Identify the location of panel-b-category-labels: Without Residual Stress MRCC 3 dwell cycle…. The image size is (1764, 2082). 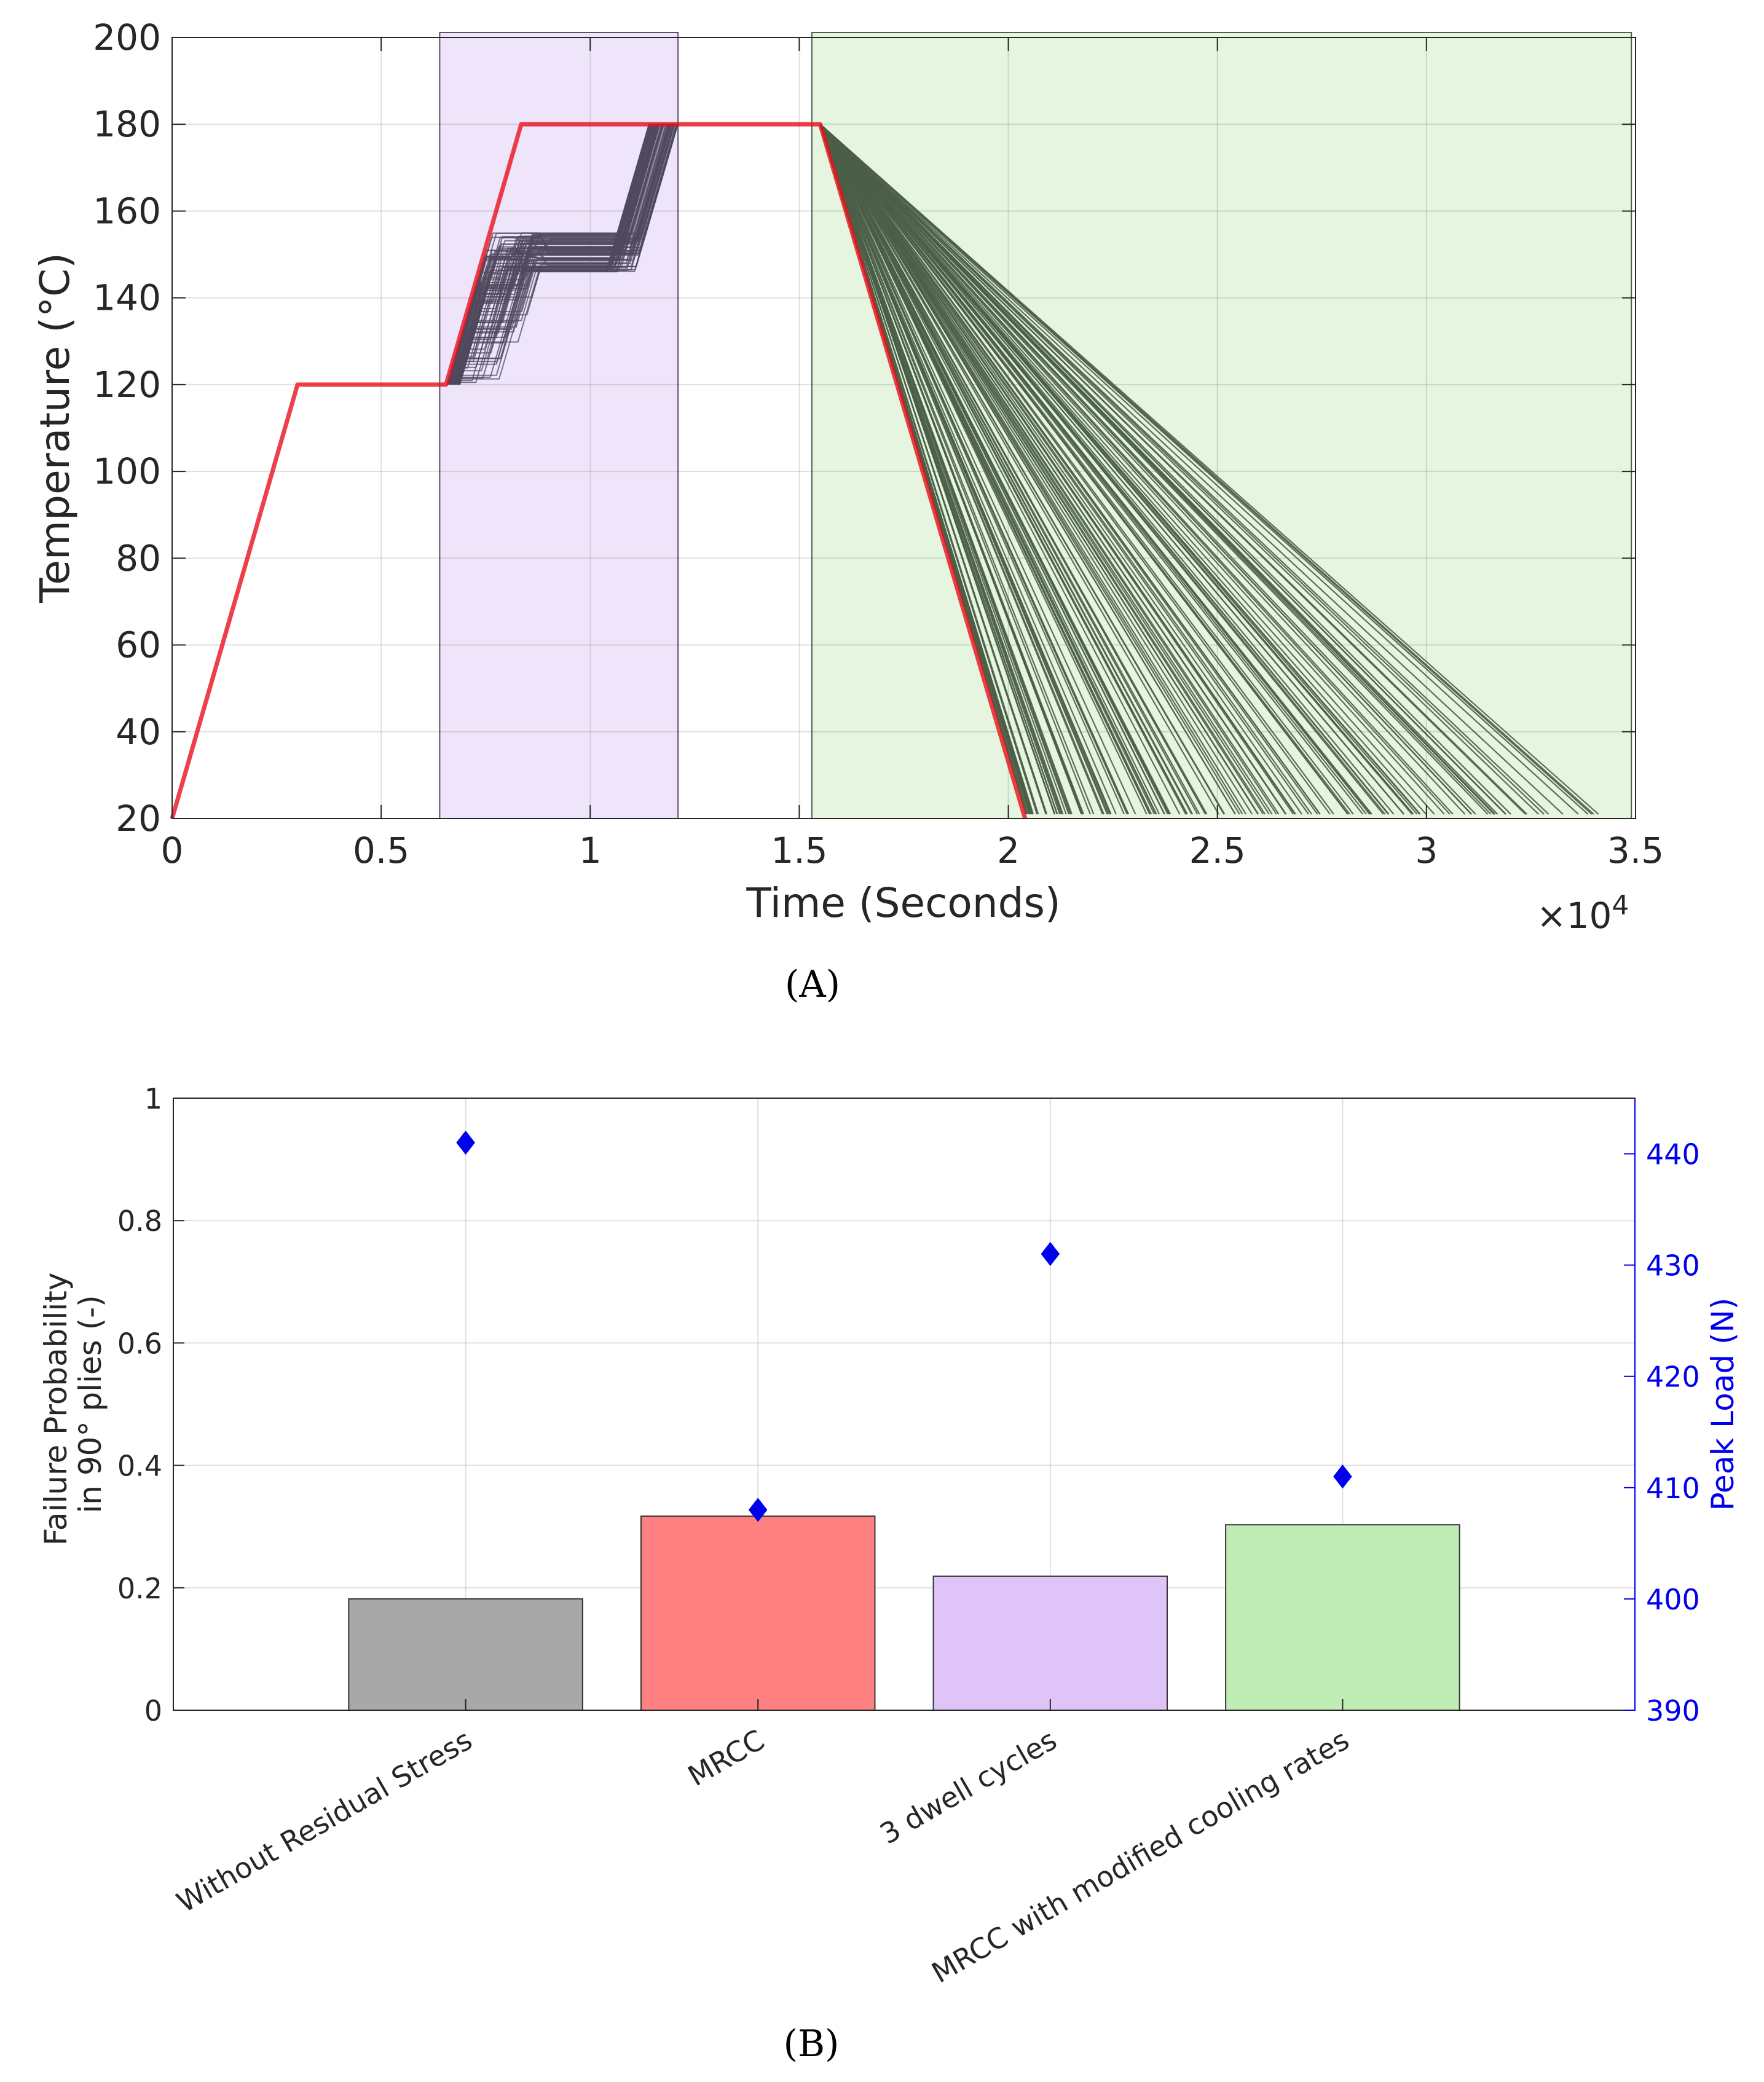
(763, 1844).